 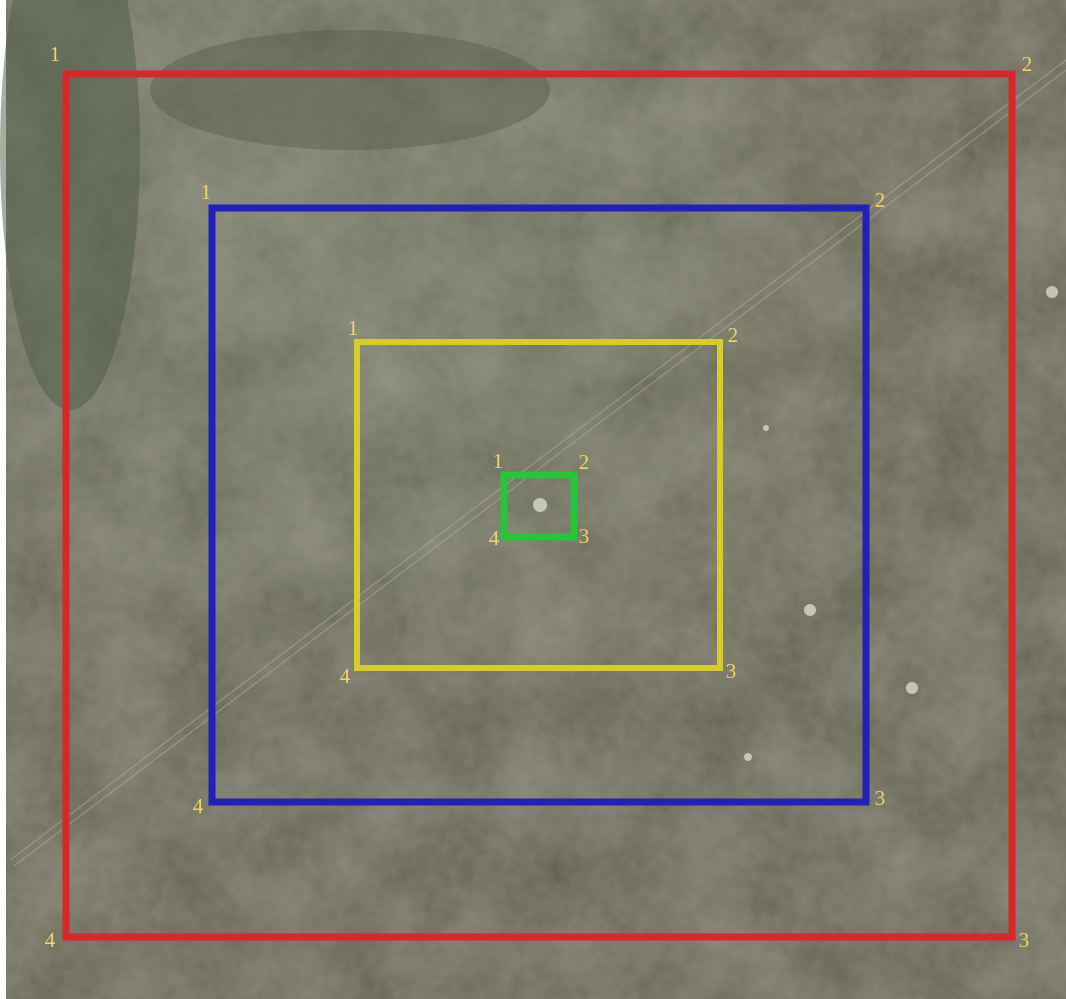 I want to click on yellow-frame, so click(x=538, y=505).